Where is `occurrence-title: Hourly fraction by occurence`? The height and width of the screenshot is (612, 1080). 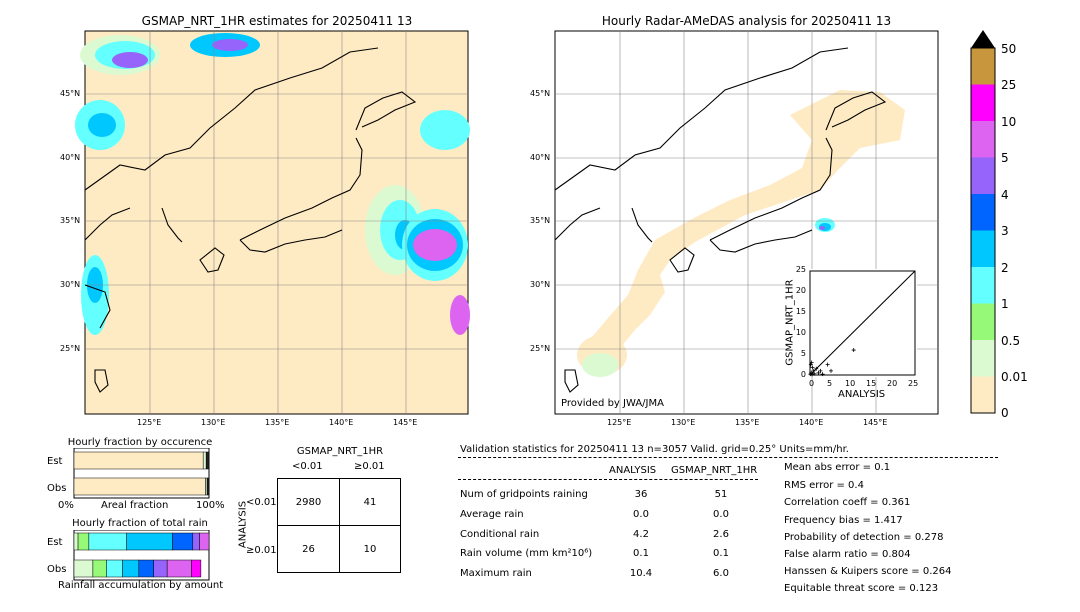 occurrence-title: Hourly fraction by occurence is located at coordinates (140, 442).